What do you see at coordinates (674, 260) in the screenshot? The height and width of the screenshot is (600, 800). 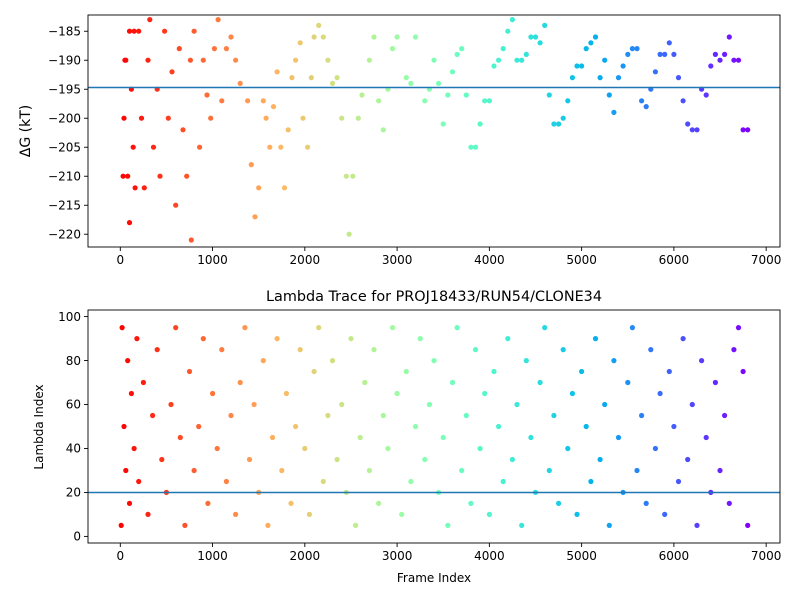 I see `dg-x-tick-label: 6000` at bounding box center [674, 260].